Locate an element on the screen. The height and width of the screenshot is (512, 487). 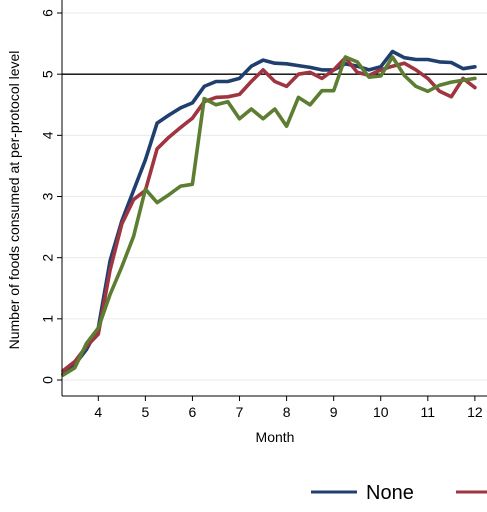
y-tick-label-5: 5 is located at coordinates (48, 74).